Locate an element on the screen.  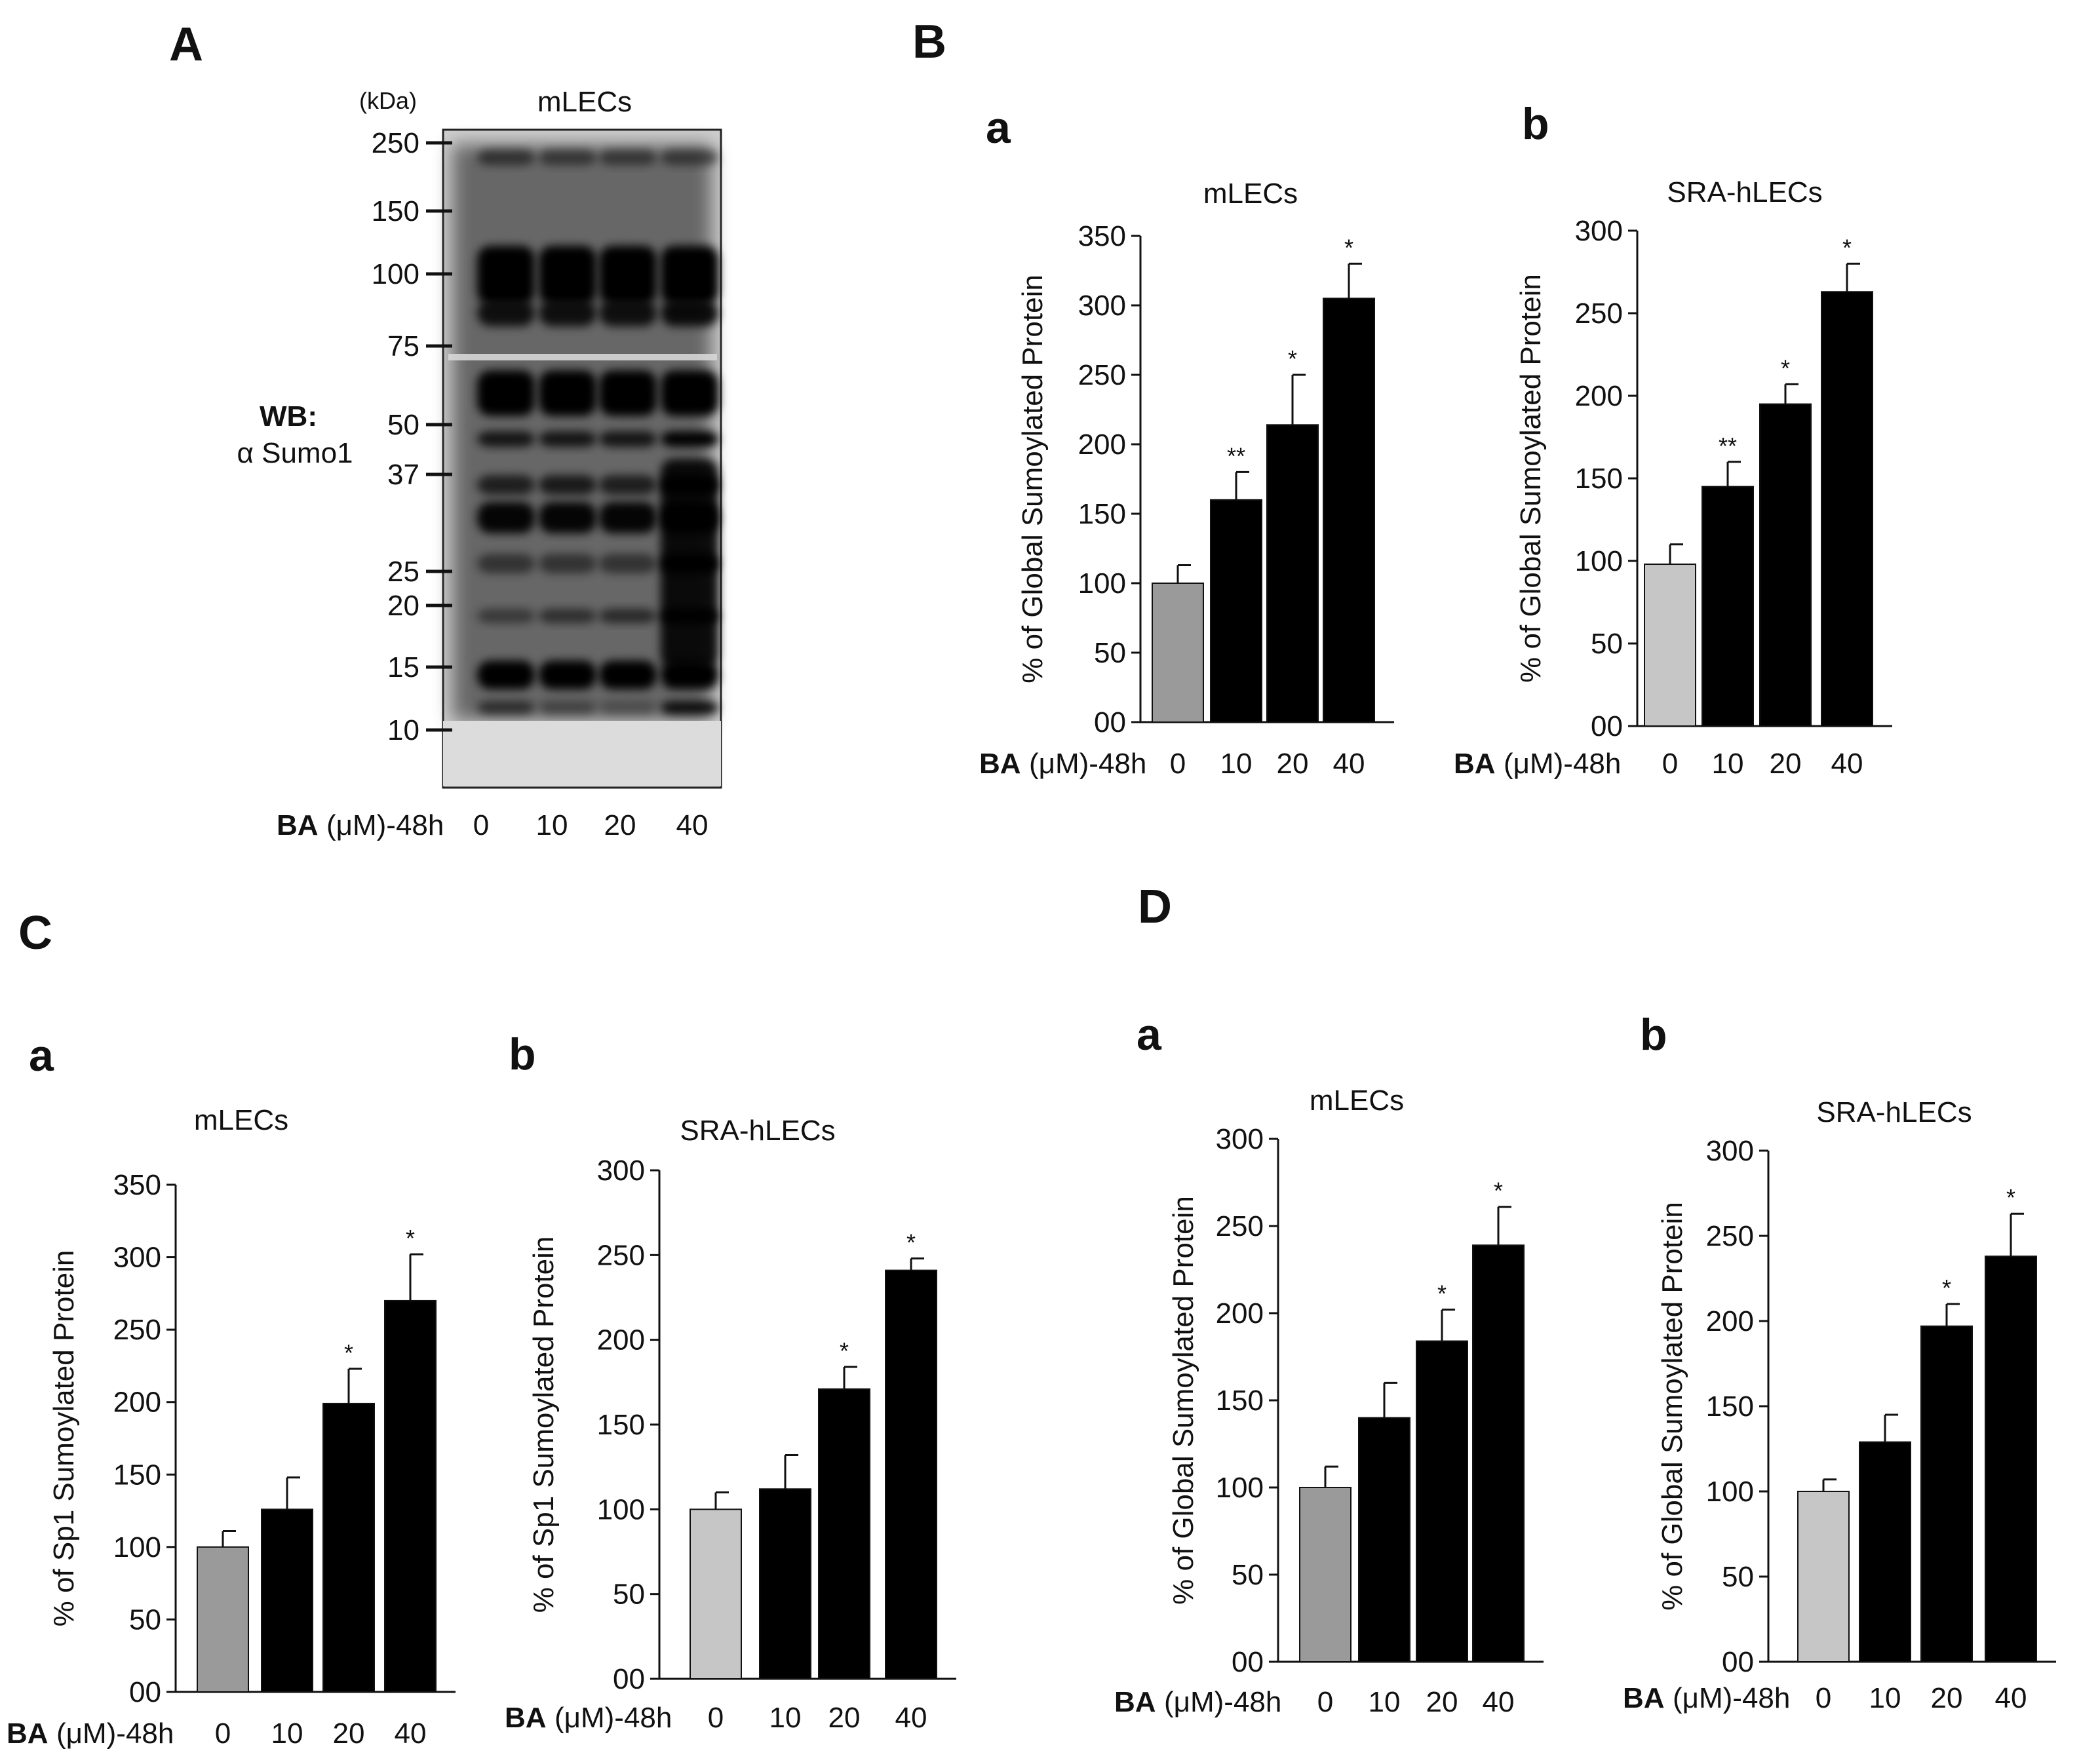
panel-label-b: B is located at coordinates (929, 42).